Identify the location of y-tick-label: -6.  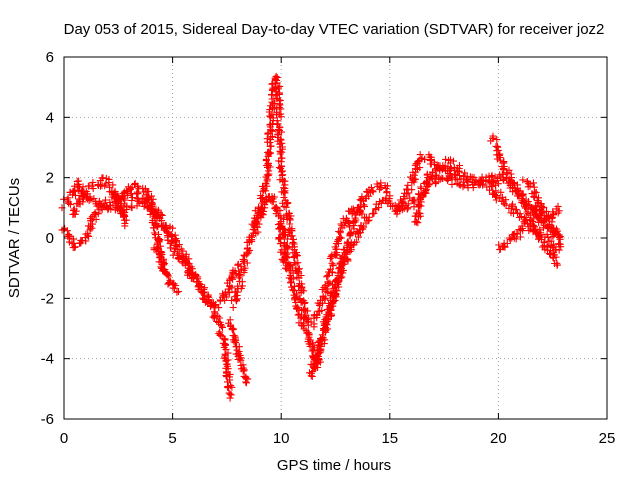
(47, 419).